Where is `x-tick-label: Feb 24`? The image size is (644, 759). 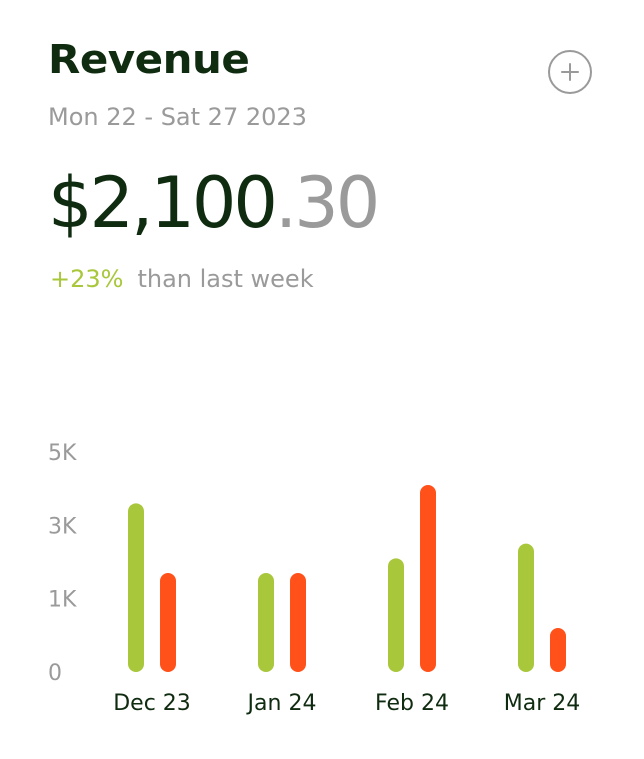 x-tick-label: Feb 24 is located at coordinates (412, 703).